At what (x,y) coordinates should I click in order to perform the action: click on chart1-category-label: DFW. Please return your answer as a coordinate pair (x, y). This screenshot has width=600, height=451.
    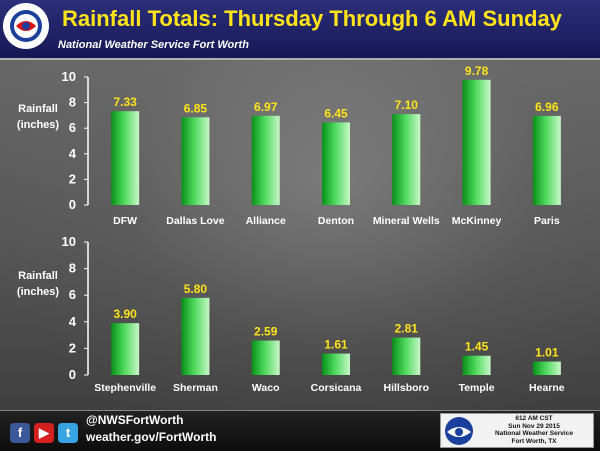
    Looking at the image, I should click on (125, 221).